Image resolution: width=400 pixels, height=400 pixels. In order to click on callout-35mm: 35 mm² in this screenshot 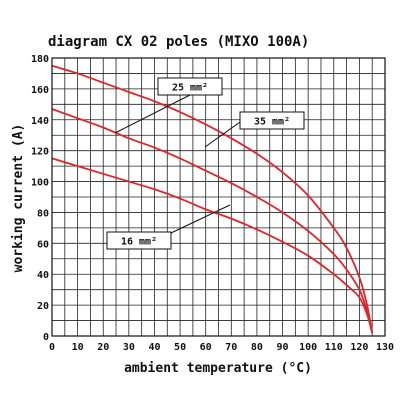, I will do `click(254, 129)`.